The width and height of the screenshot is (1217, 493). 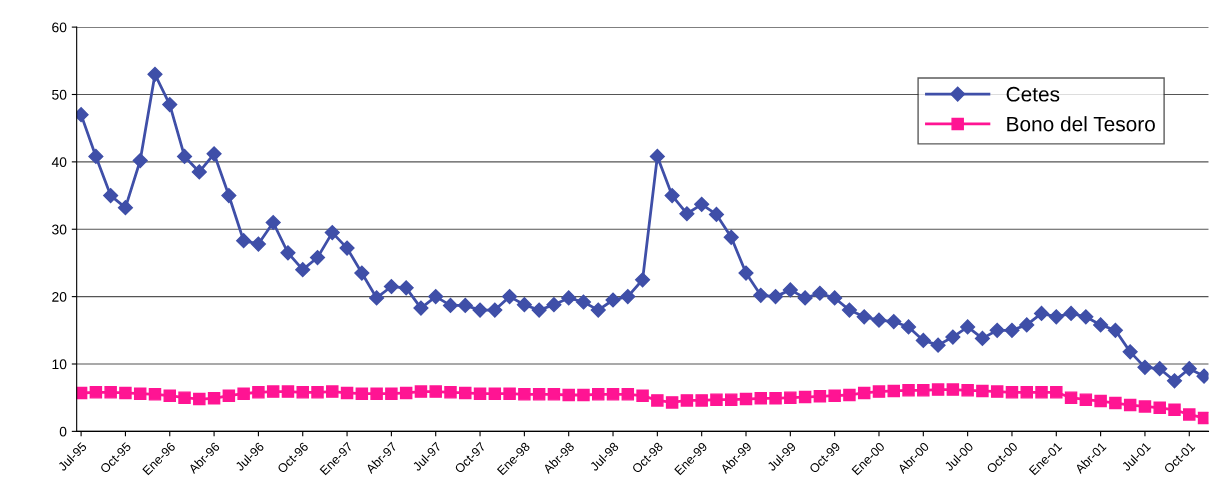 What do you see at coordinates (59, 296) in the screenshot?
I see `y-tick-label: 20` at bounding box center [59, 296].